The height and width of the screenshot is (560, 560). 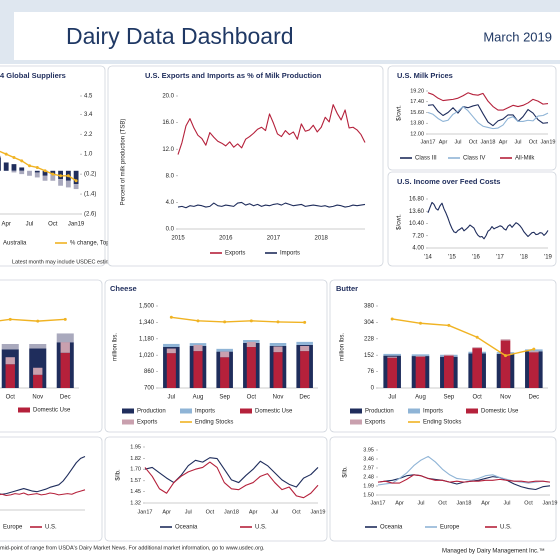 I want to click on chart-title: Cheese, so click(x=123, y=288).